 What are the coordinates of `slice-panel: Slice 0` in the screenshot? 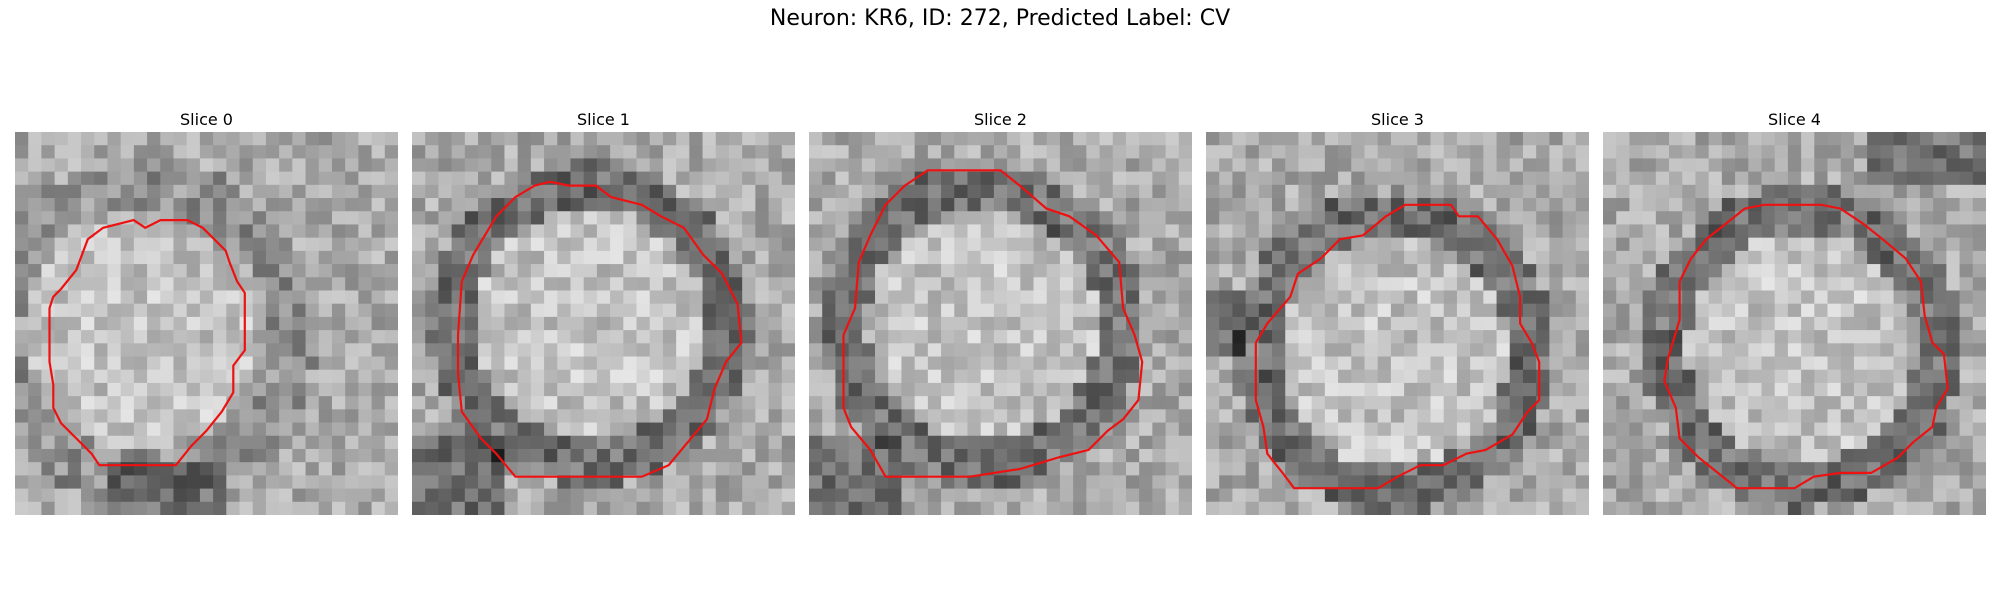 It's located at (206, 311).